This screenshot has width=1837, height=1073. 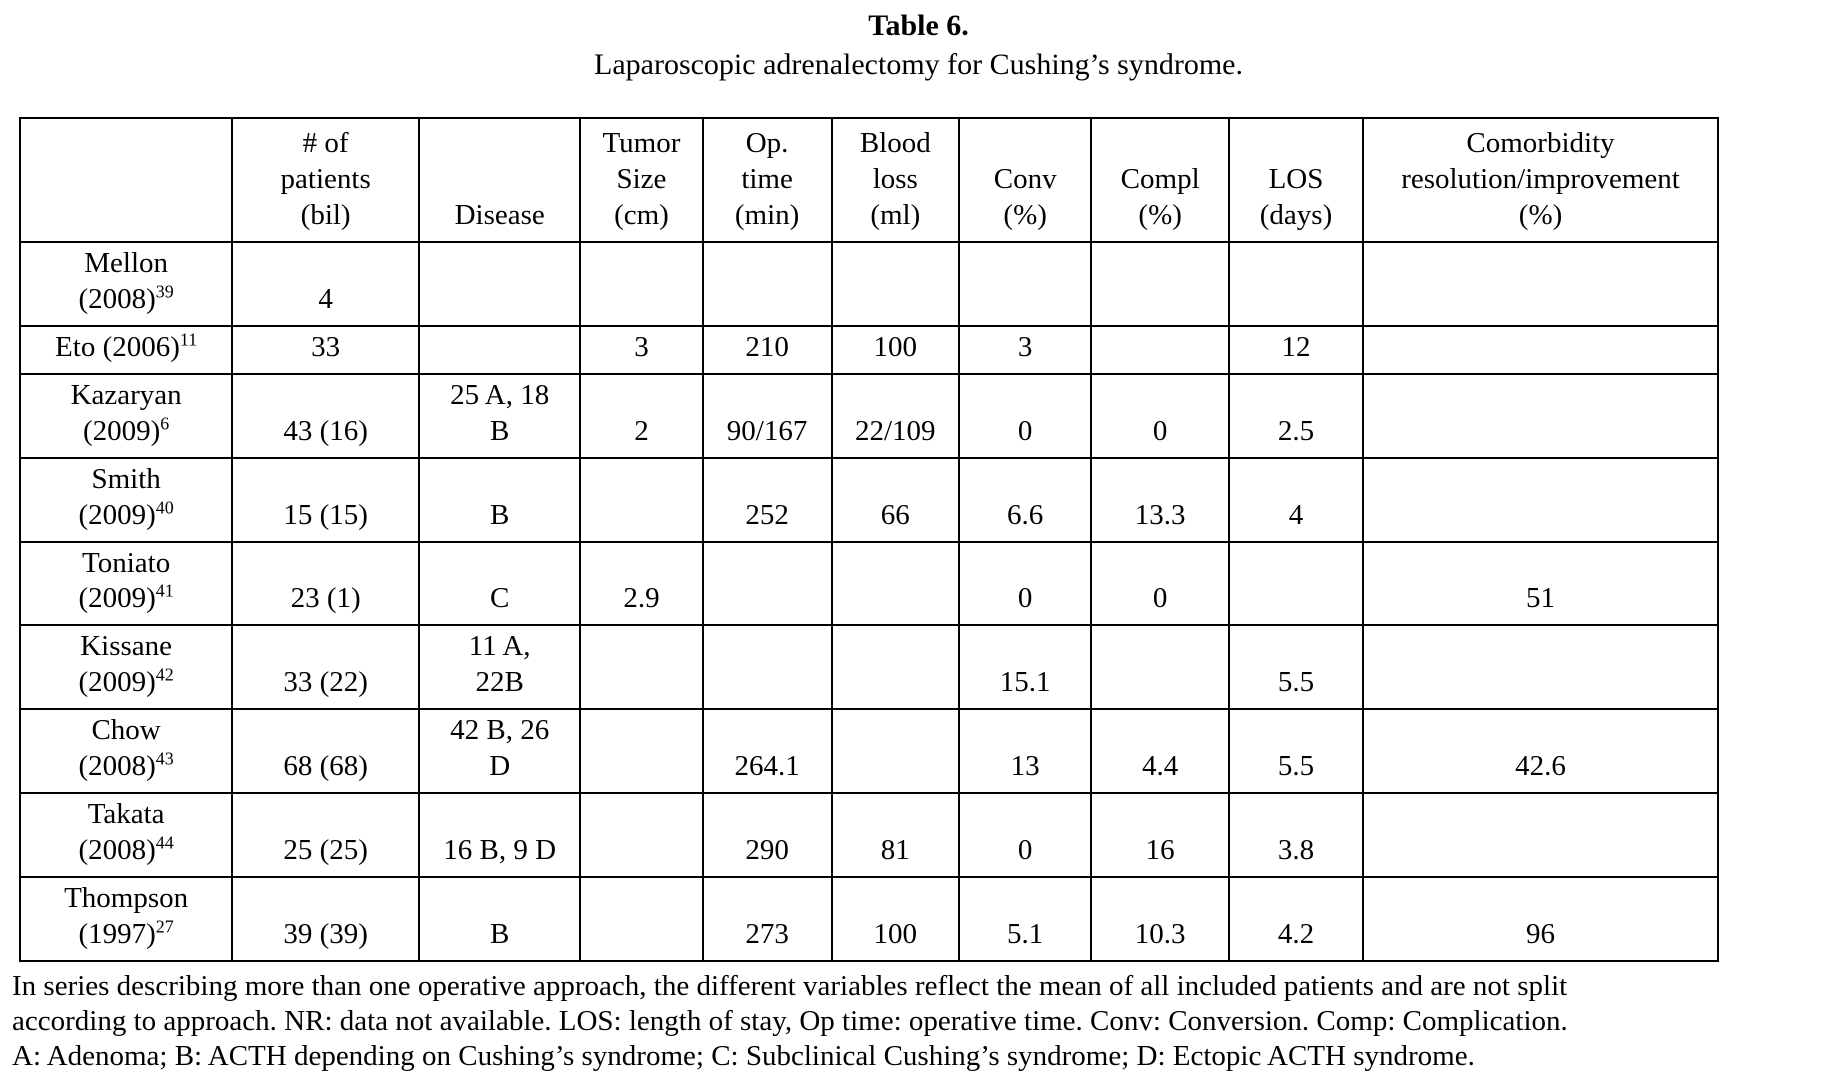 What do you see at coordinates (1296, 349) in the screenshot?
I see `cell-los: 12` at bounding box center [1296, 349].